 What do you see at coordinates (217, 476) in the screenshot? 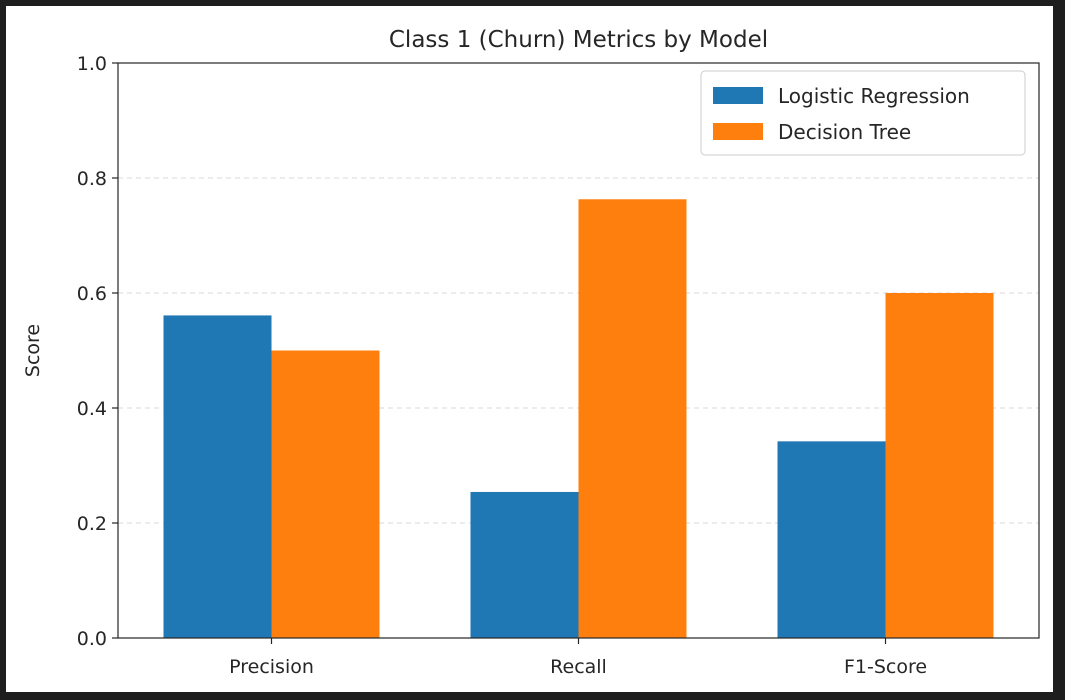
I see `bar-logistic-regression-precision` at bounding box center [217, 476].